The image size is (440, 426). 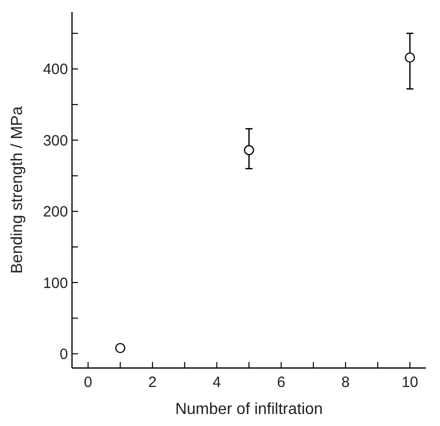 I want to click on x-tick-label: 10, so click(x=410, y=382).